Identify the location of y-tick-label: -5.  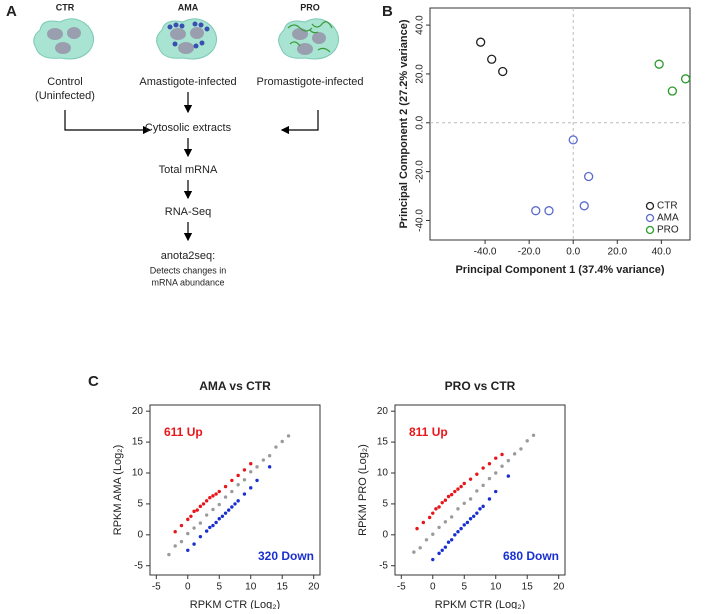
(383, 565).